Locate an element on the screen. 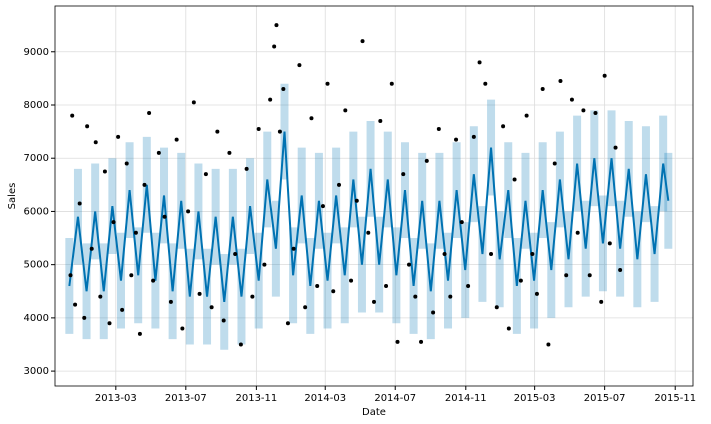  x-tick-label: 2014-03 is located at coordinates (325, 398).